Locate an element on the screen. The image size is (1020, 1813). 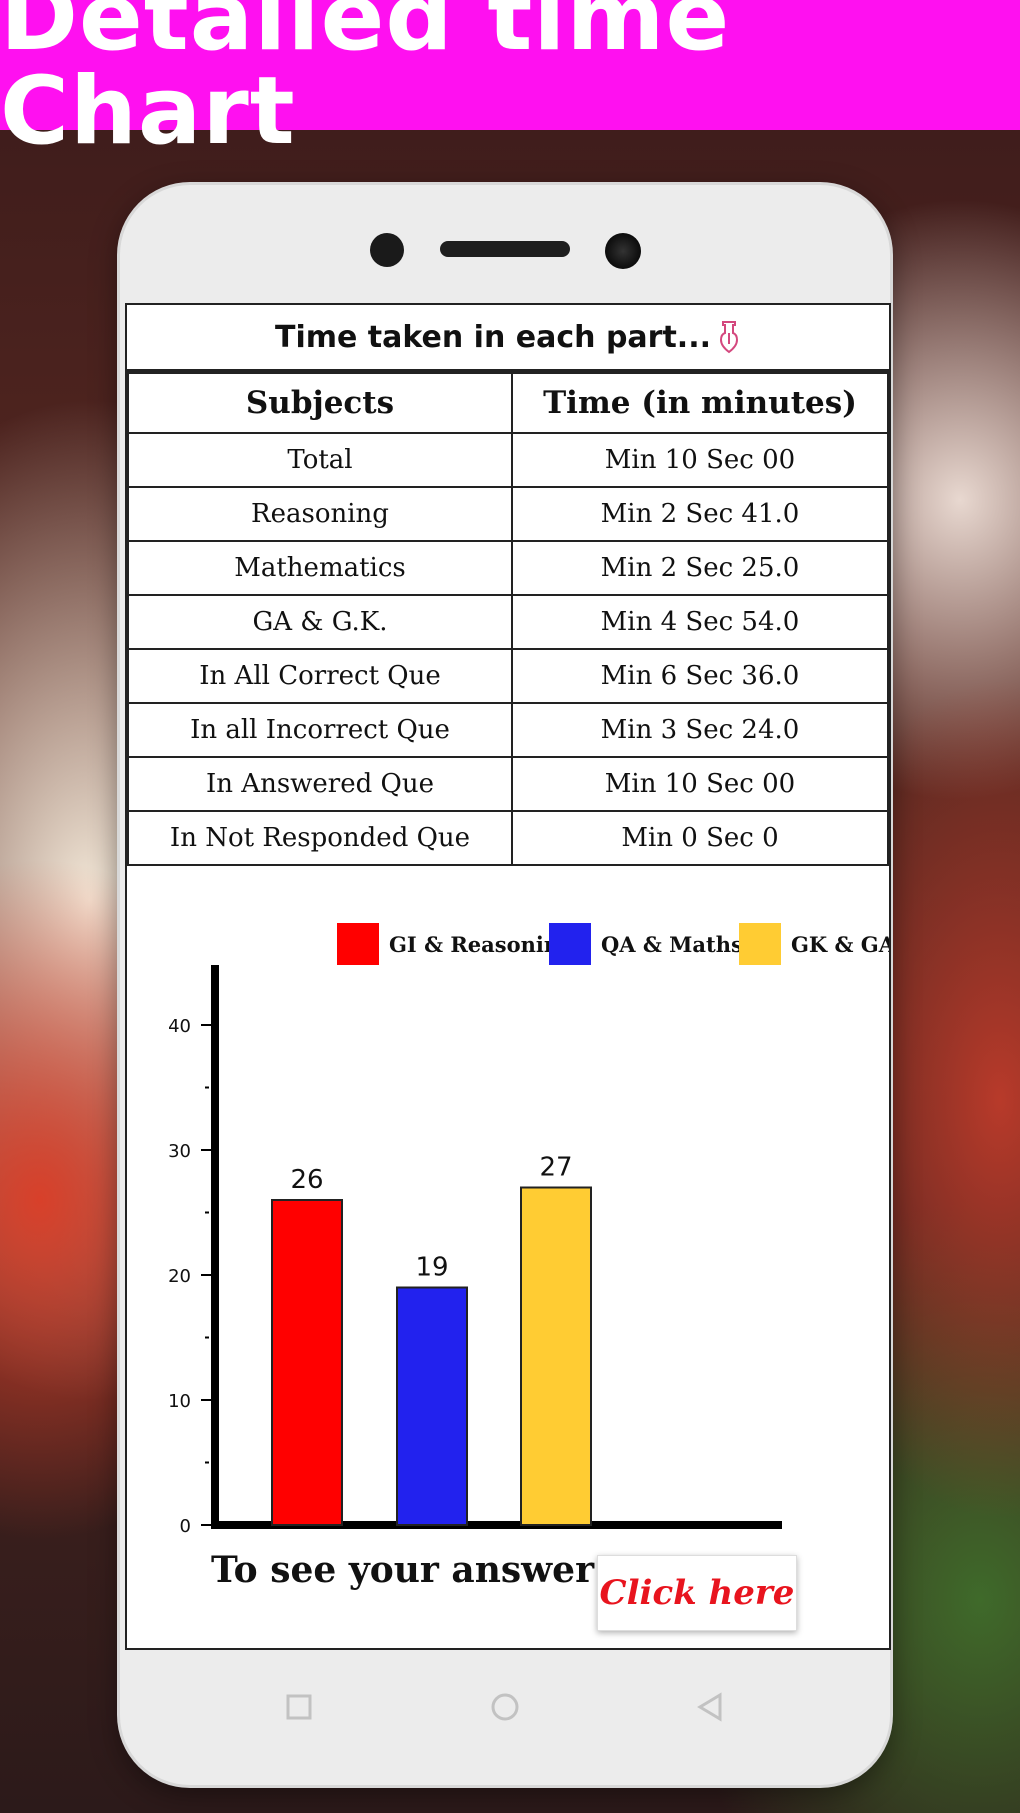
legend-label: GI & Reasoning is located at coordinates (481, 944).